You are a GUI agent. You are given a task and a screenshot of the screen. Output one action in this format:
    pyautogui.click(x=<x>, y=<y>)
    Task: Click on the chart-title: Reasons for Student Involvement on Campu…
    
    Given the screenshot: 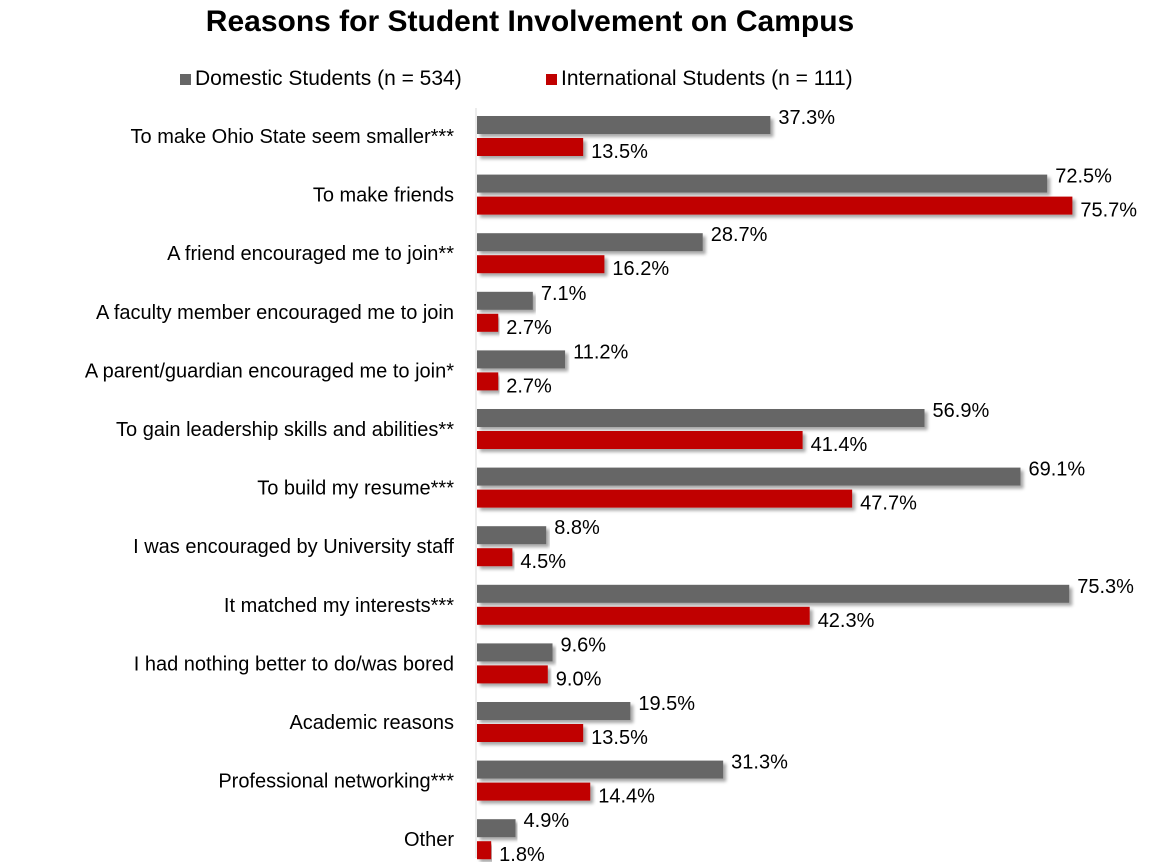 What is the action you would take?
    pyautogui.click(x=530, y=21)
    